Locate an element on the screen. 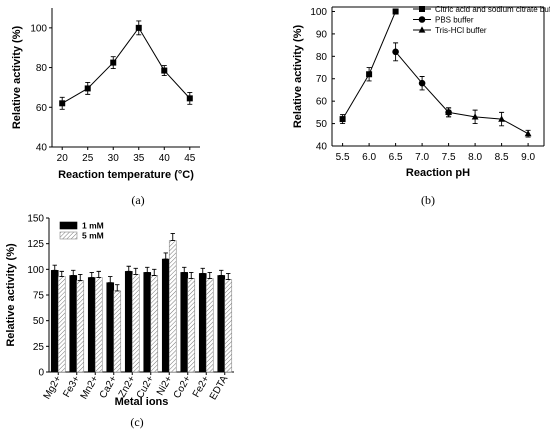  panel-c-y-tick-label: 100 is located at coordinates (35, 270).